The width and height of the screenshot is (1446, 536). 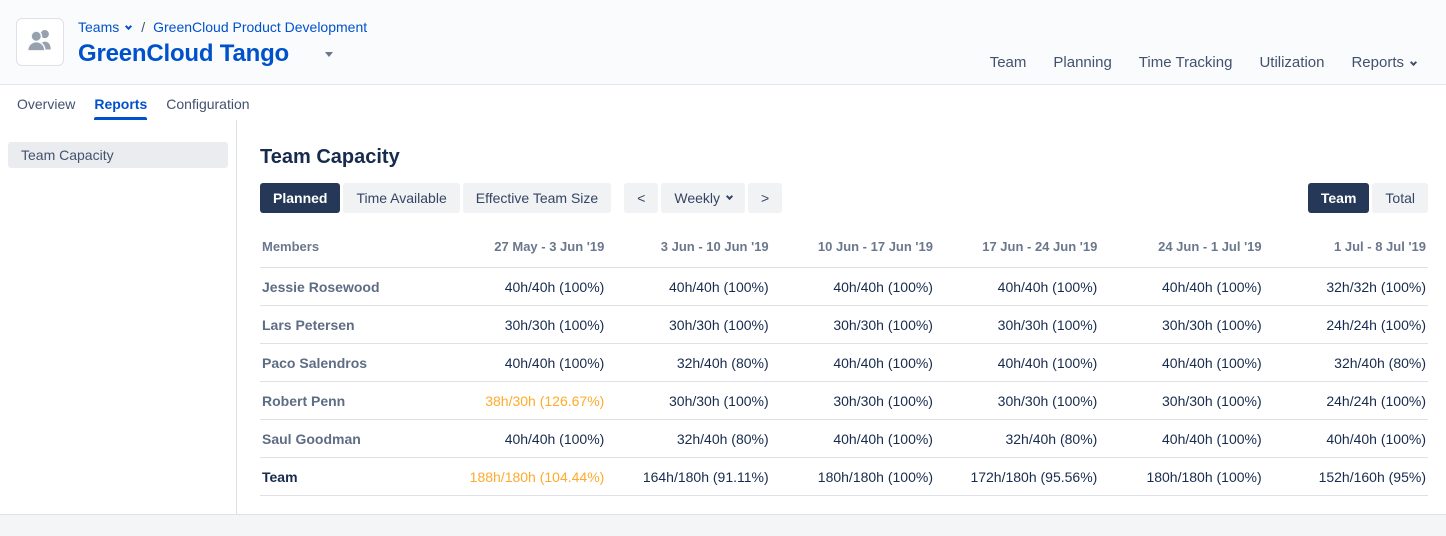 I want to click on member-name-cell: Jessie Rosewood, so click(x=351, y=286).